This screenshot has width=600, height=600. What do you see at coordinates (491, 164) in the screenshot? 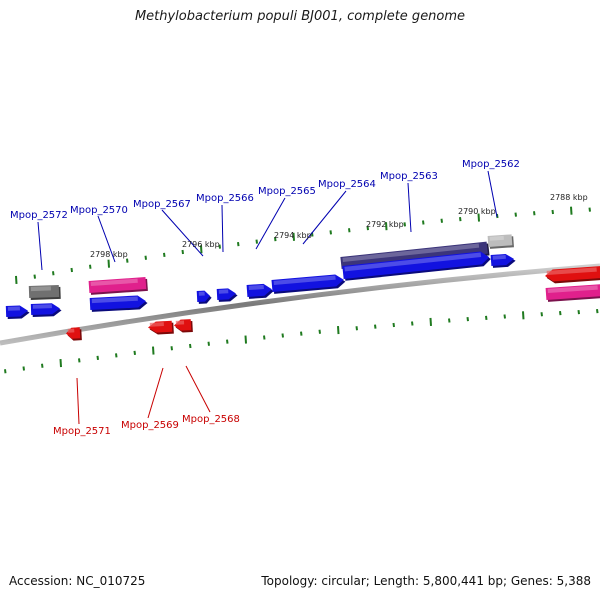
I see `gene-label-mpop-2562: Mpop_2562` at bounding box center [491, 164].